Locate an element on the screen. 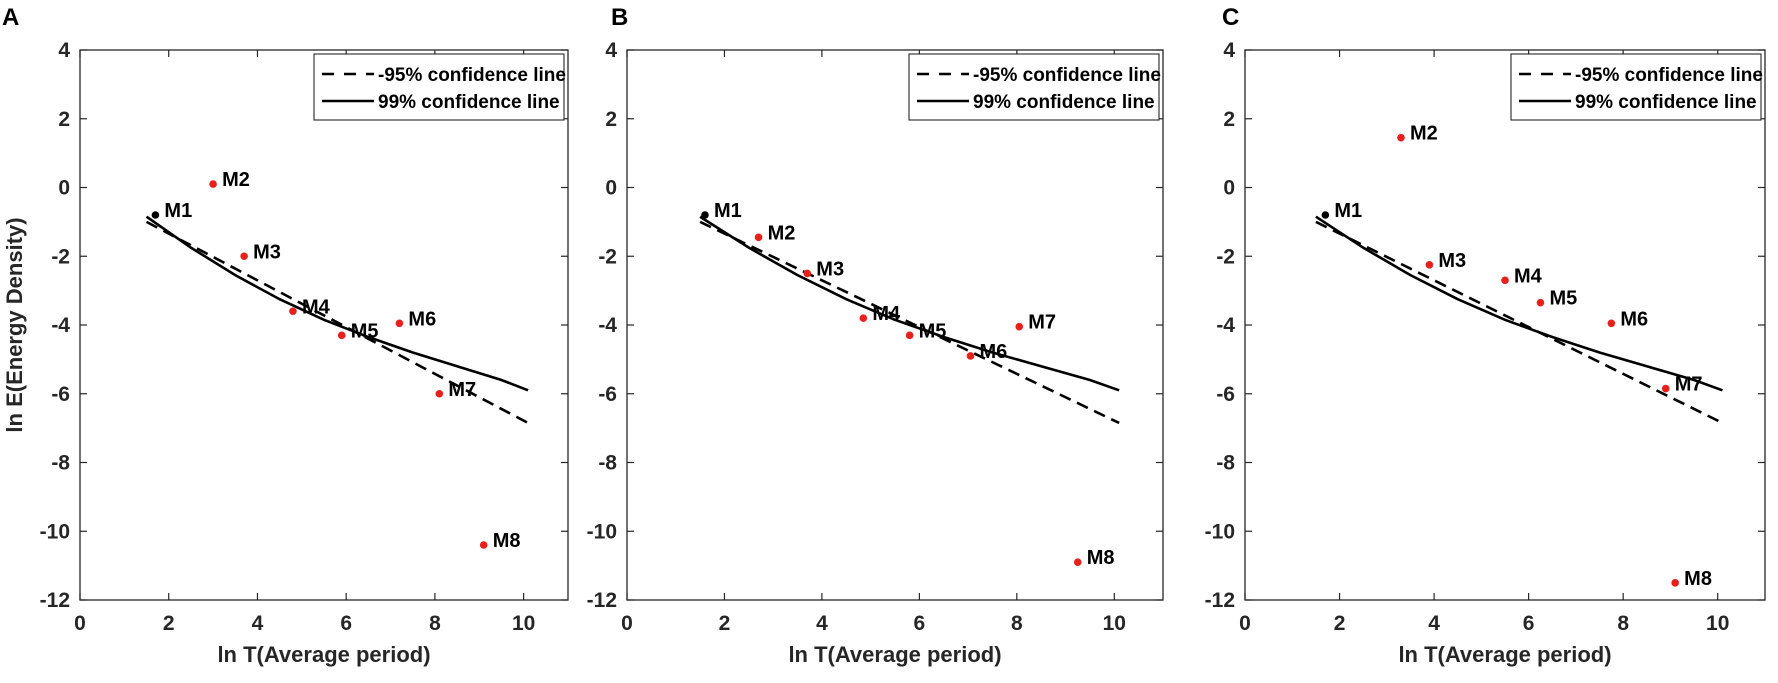 Image resolution: width=1778 pixels, height=683 pixels. y-axis-title: ln E(Energy Density) is located at coordinates (14, 324).